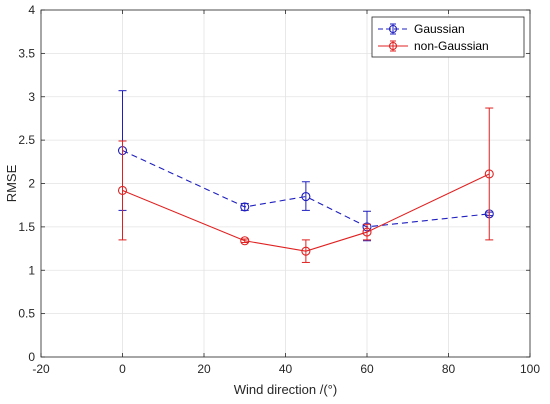  Describe the element at coordinates (41, 369) in the screenshot. I see `x-tick-label: -20` at that location.